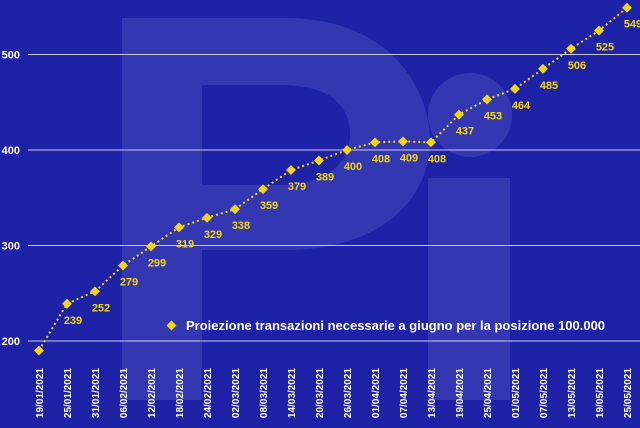  Describe the element at coordinates (297, 187) in the screenshot. I see `data-label: 379` at that location.